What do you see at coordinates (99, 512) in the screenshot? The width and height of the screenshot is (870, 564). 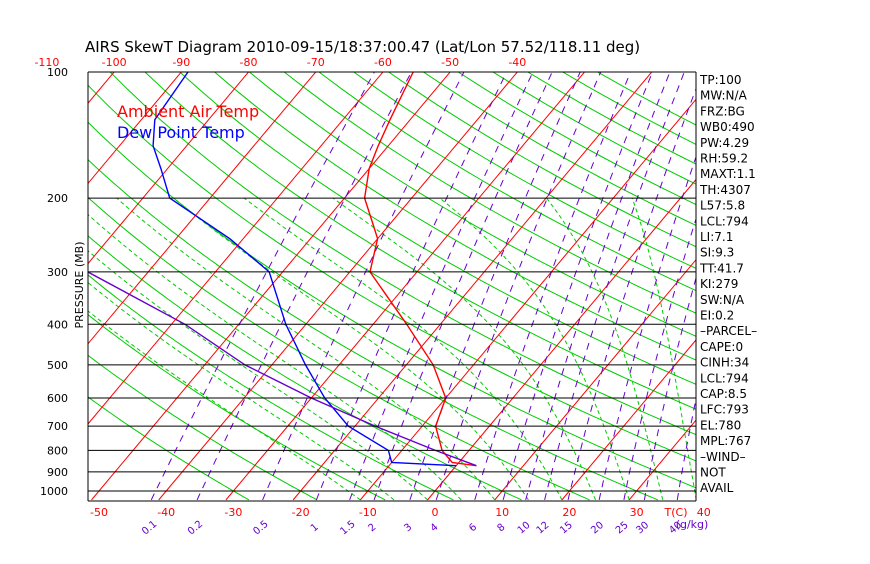 I see `bottom-temp-tick-label: -50` at bounding box center [99, 512].